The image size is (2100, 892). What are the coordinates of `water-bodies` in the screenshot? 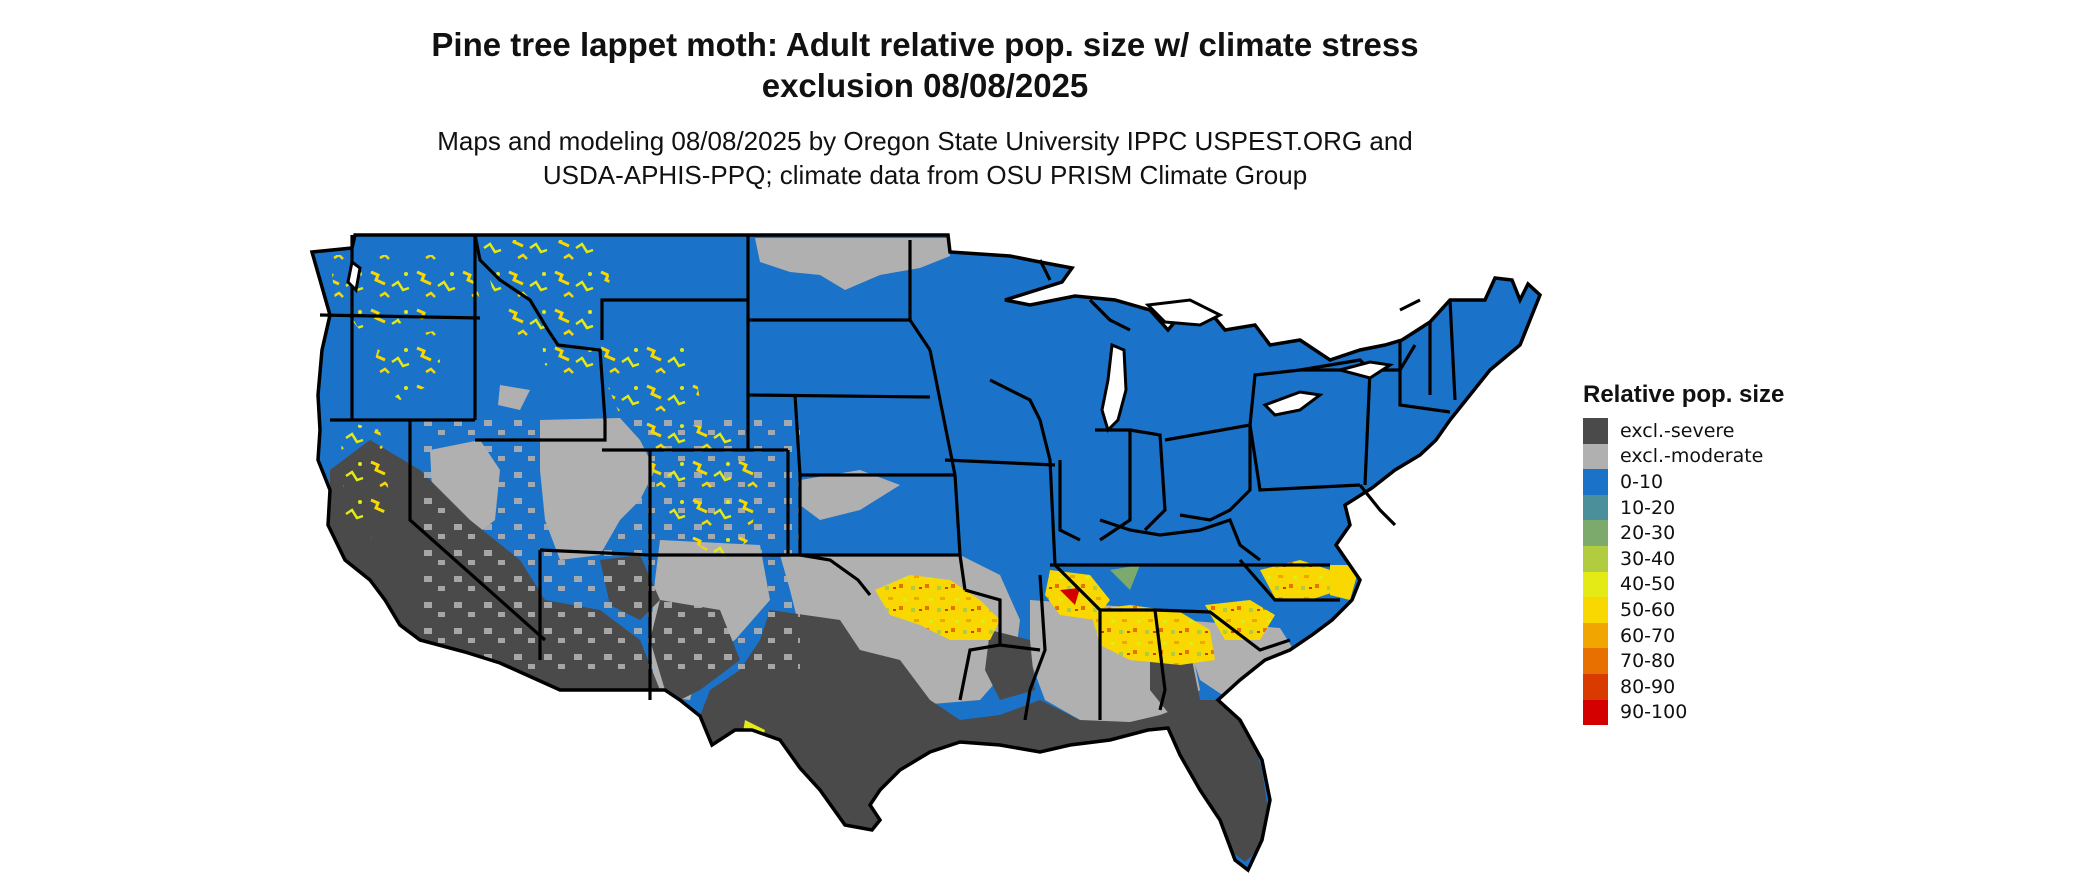 It's located at (870, 346).